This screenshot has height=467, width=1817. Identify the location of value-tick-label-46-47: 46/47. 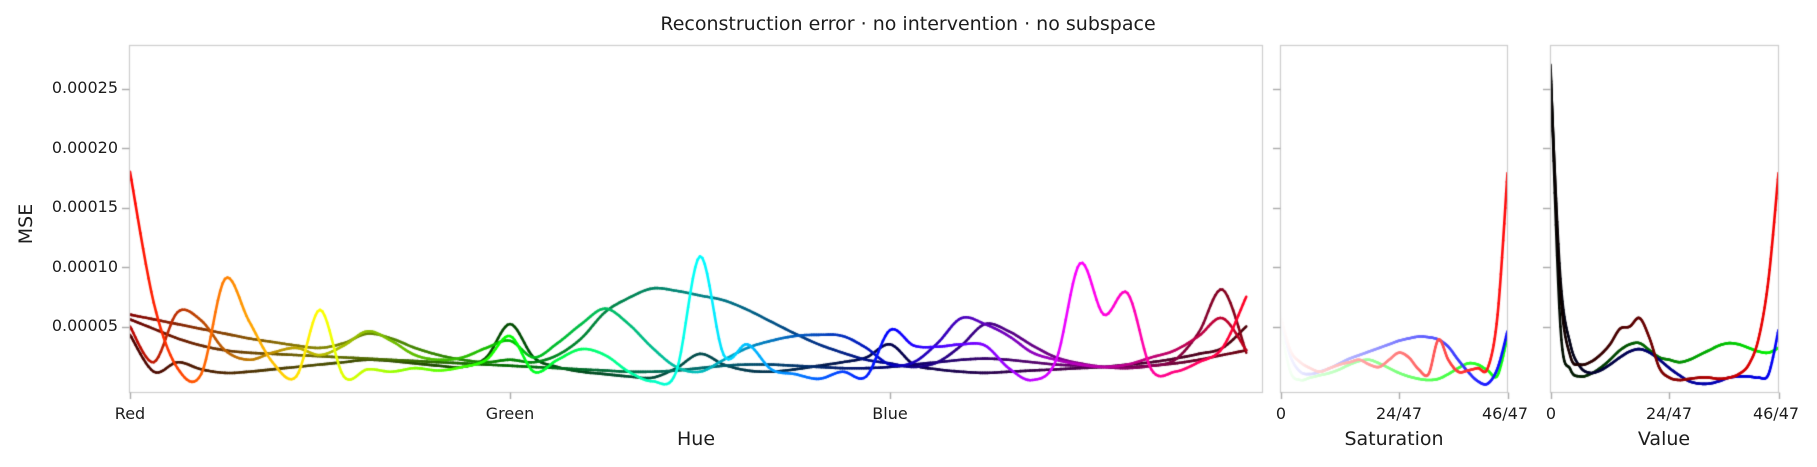
(1776, 413).